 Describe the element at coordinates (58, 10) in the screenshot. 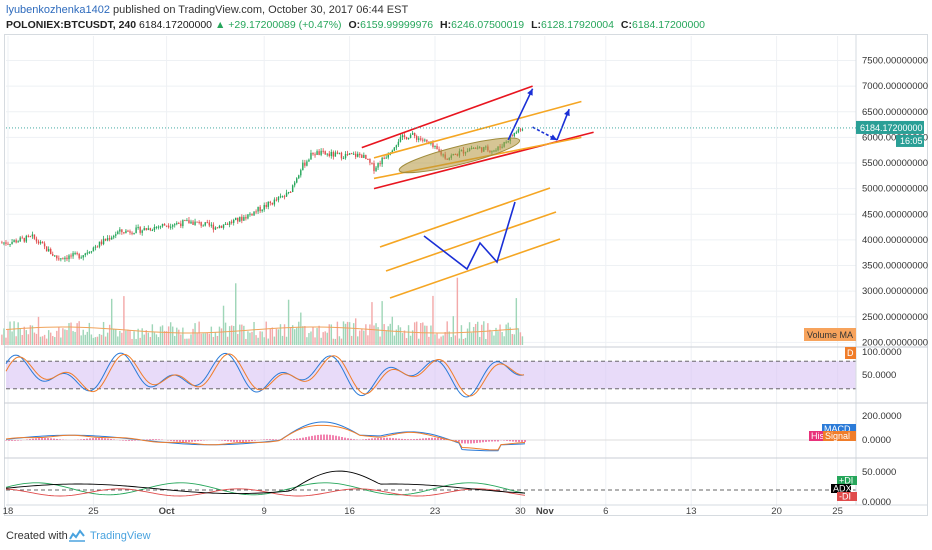

I see `author-link: lyubenkozhenka1402` at that location.